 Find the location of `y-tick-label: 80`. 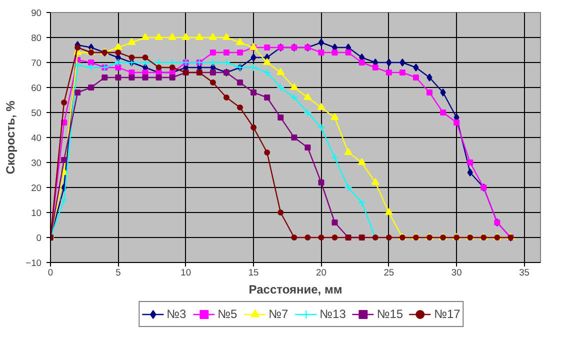

y-tick-label: 80 is located at coordinates (36, 38).